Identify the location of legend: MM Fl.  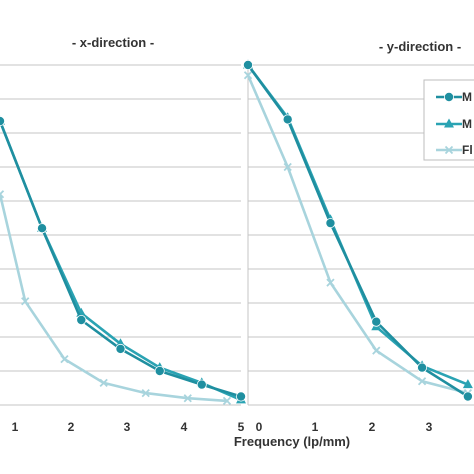
(448, 120).